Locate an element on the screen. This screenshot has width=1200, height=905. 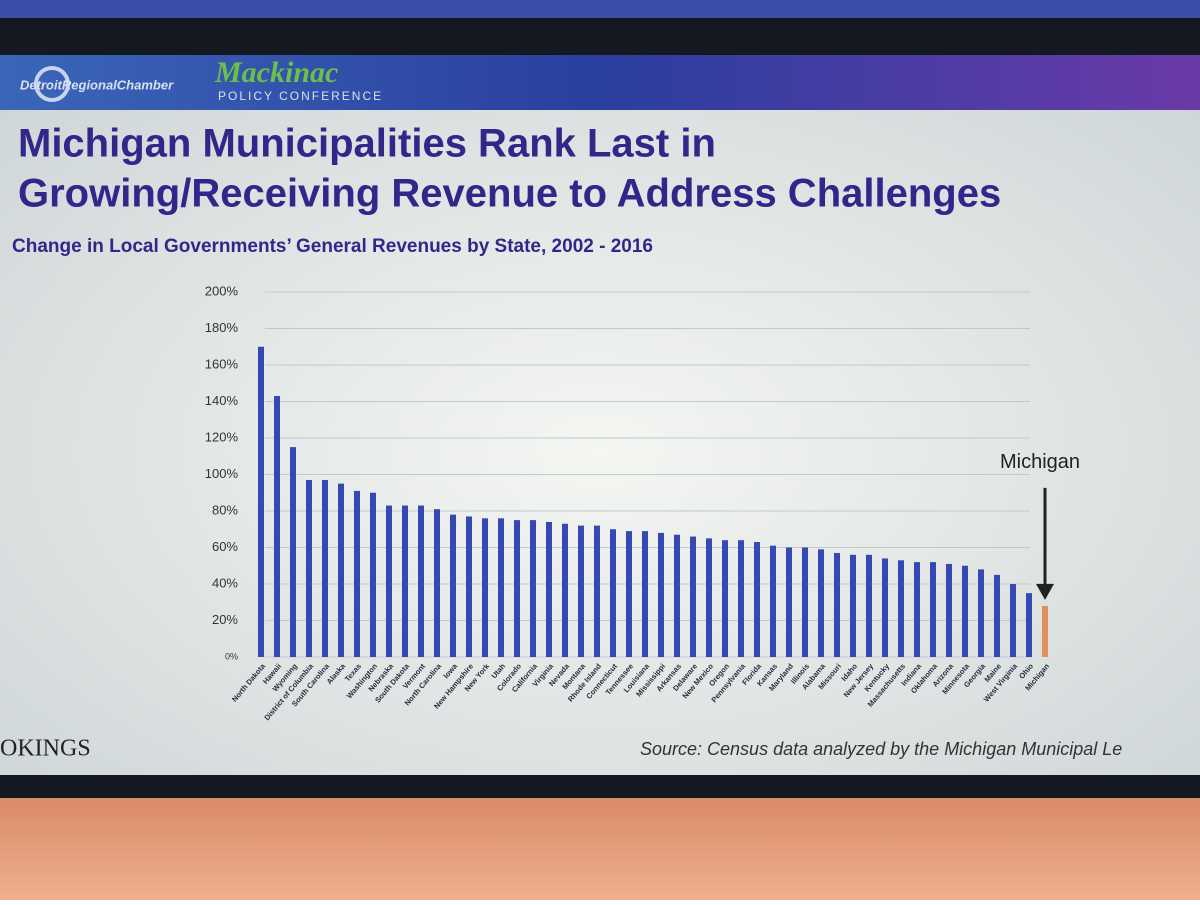
annotation: Michigan is located at coordinates (1040, 462).